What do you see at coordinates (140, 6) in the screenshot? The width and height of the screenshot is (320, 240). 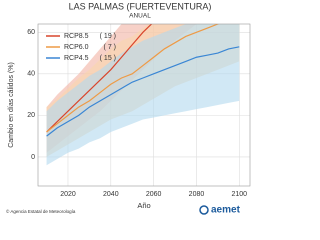 I see `chart-title: LAS PALMAS (FUERTEVENTURA)` at bounding box center [140, 6].